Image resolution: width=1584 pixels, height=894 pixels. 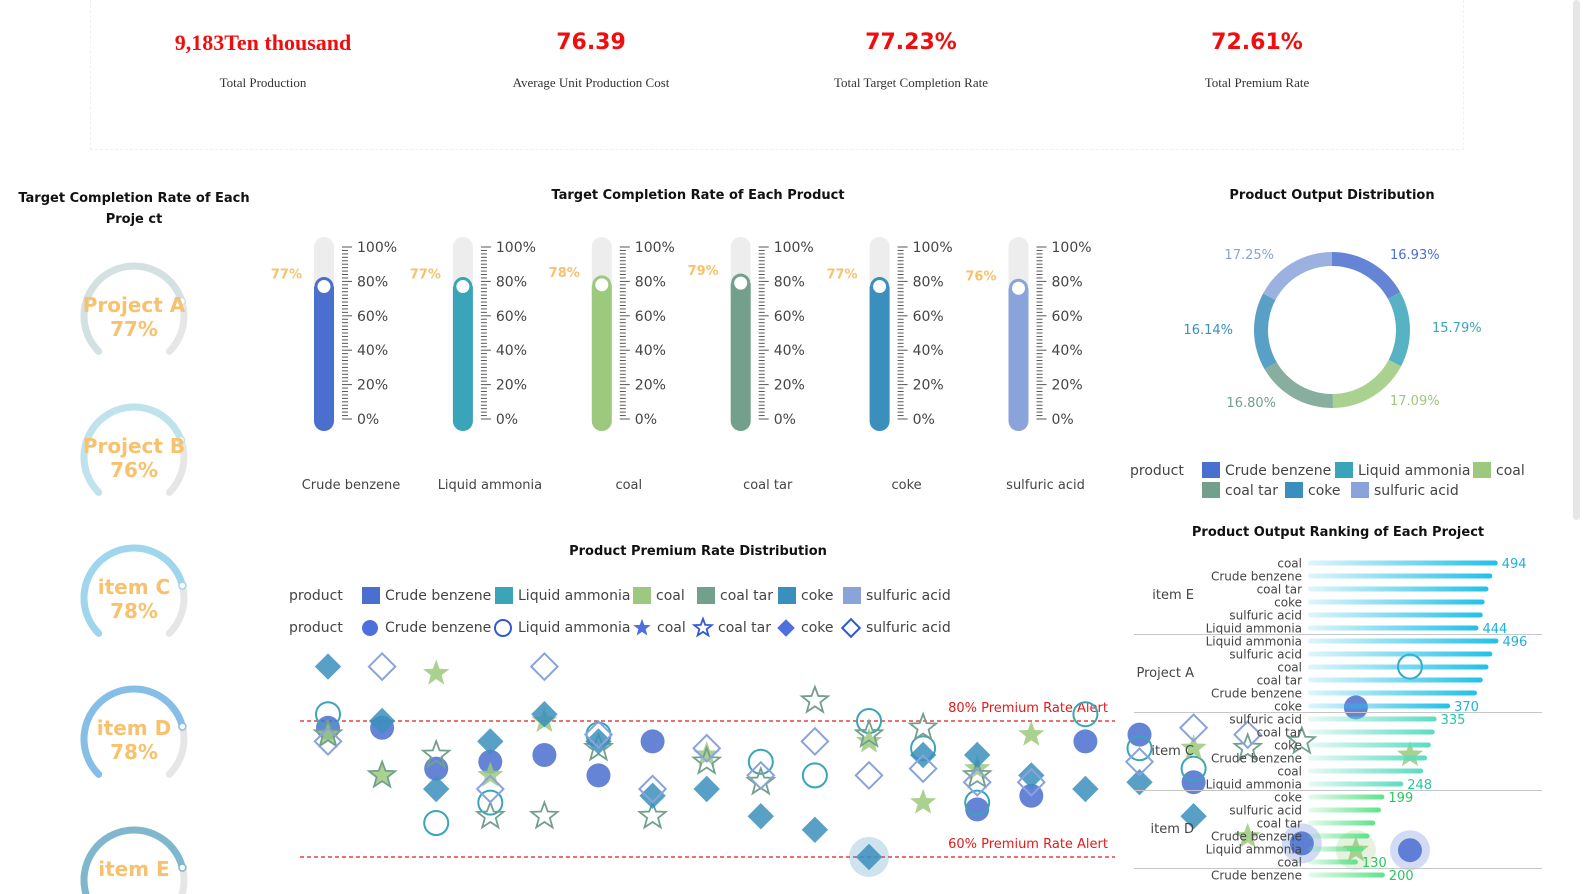 I want to click on donut-slice-label: 16.80%, so click(x=1251, y=403).